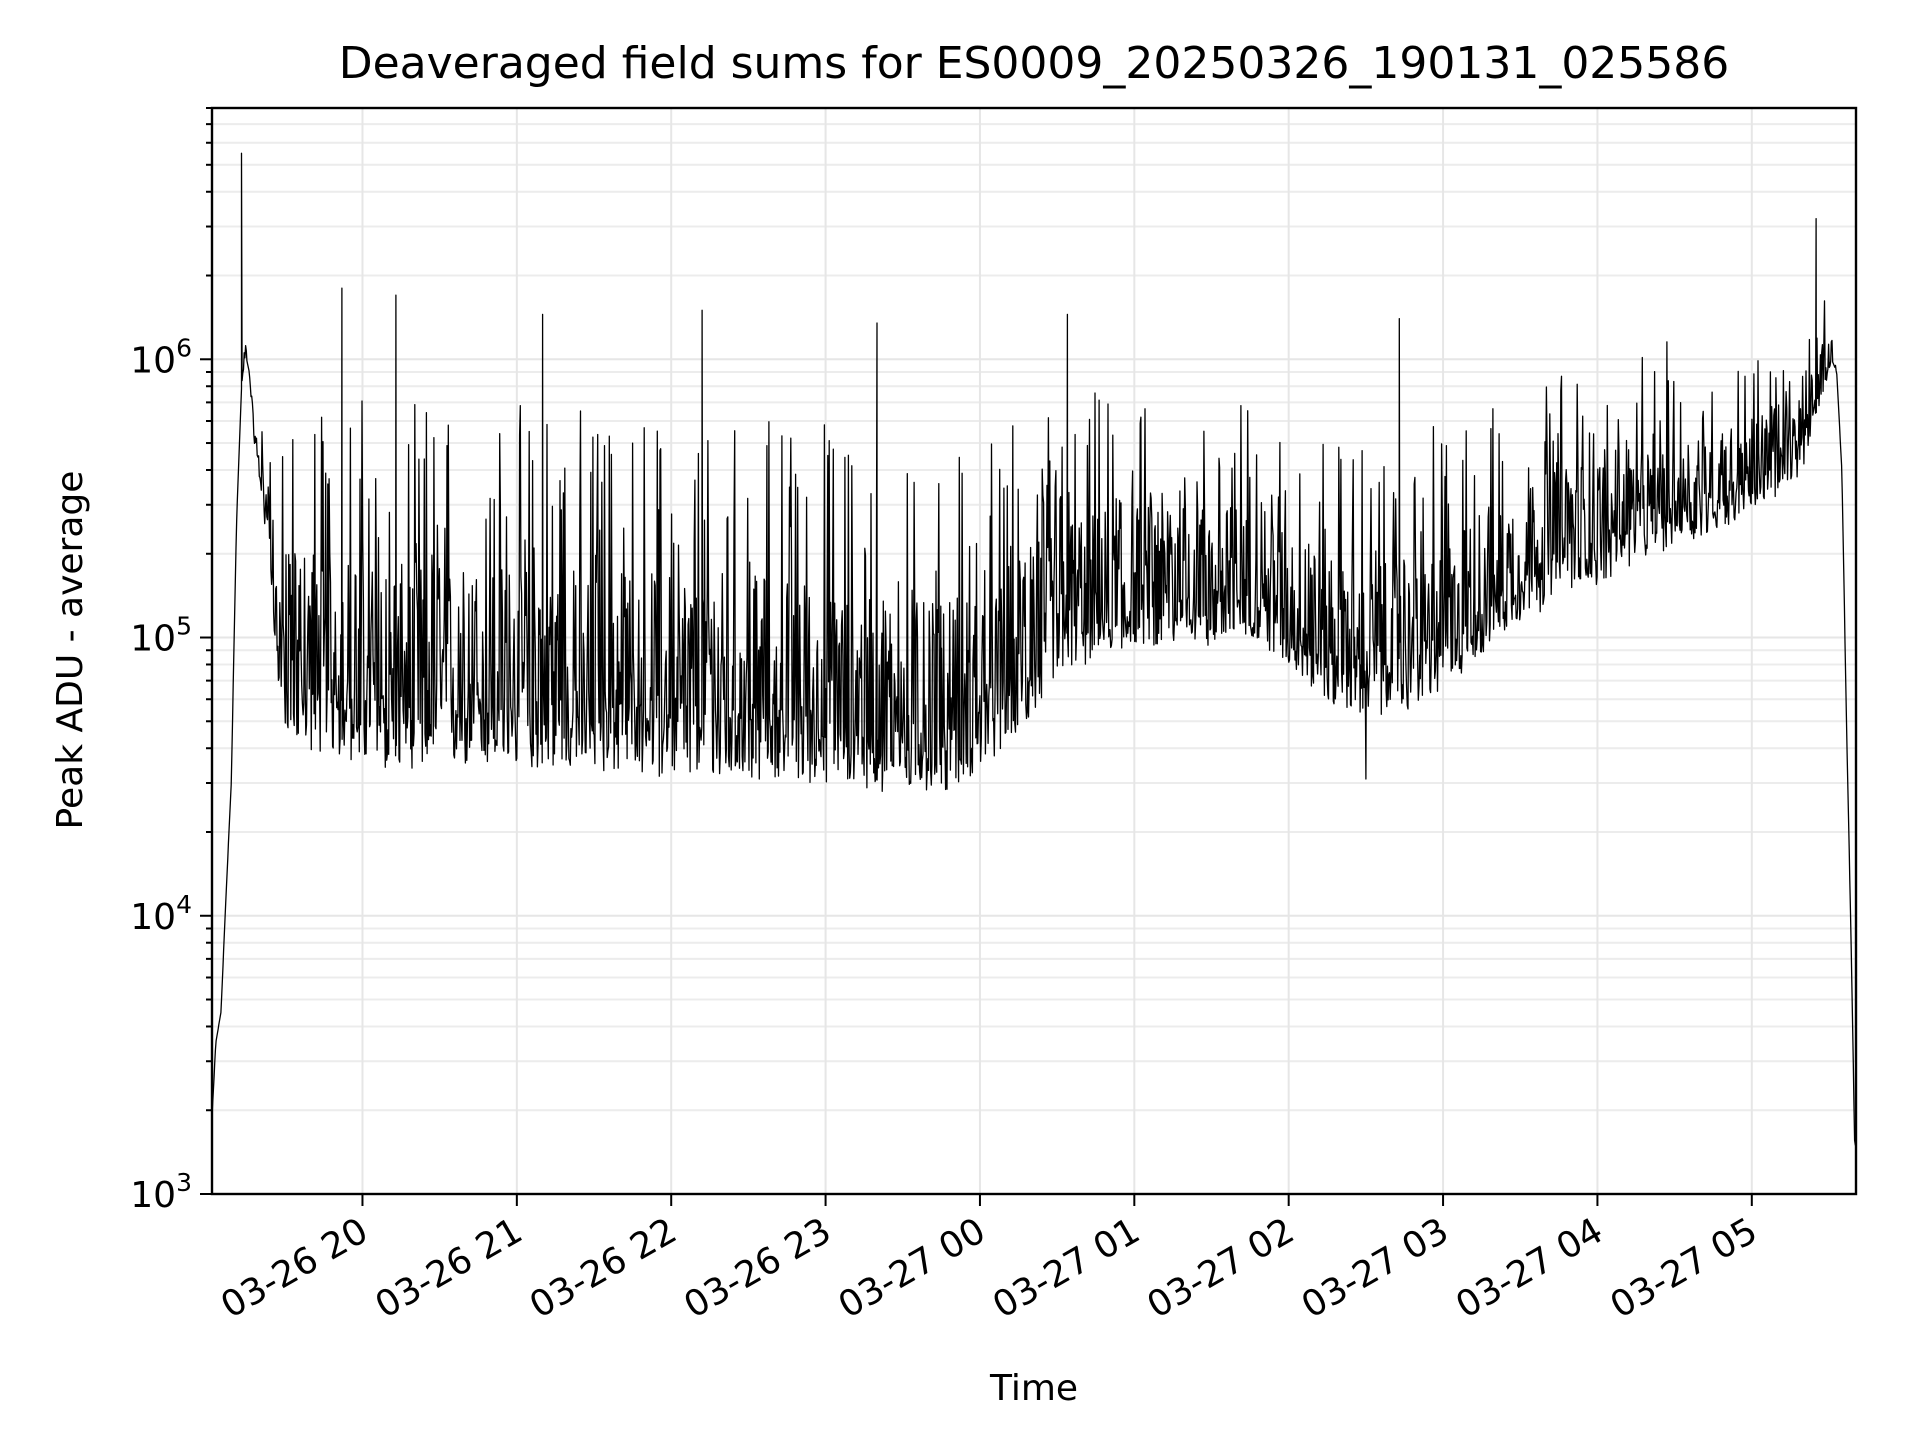  Describe the element at coordinates (757, 1268) in the screenshot. I see `x-tick-label: 03-26 23` at that location.